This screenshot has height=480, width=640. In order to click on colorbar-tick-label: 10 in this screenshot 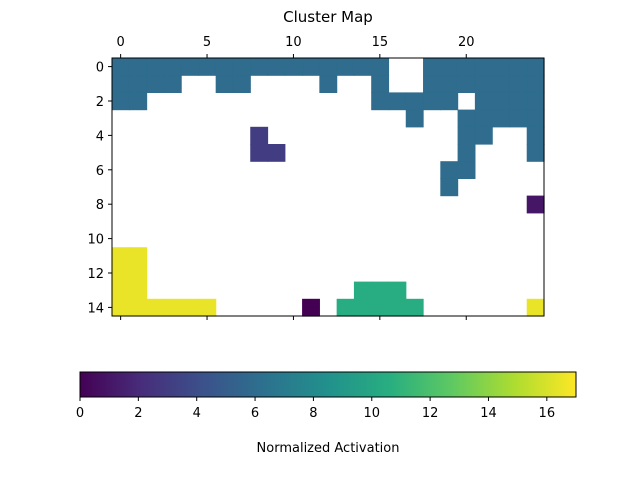, I will do `click(371, 413)`.